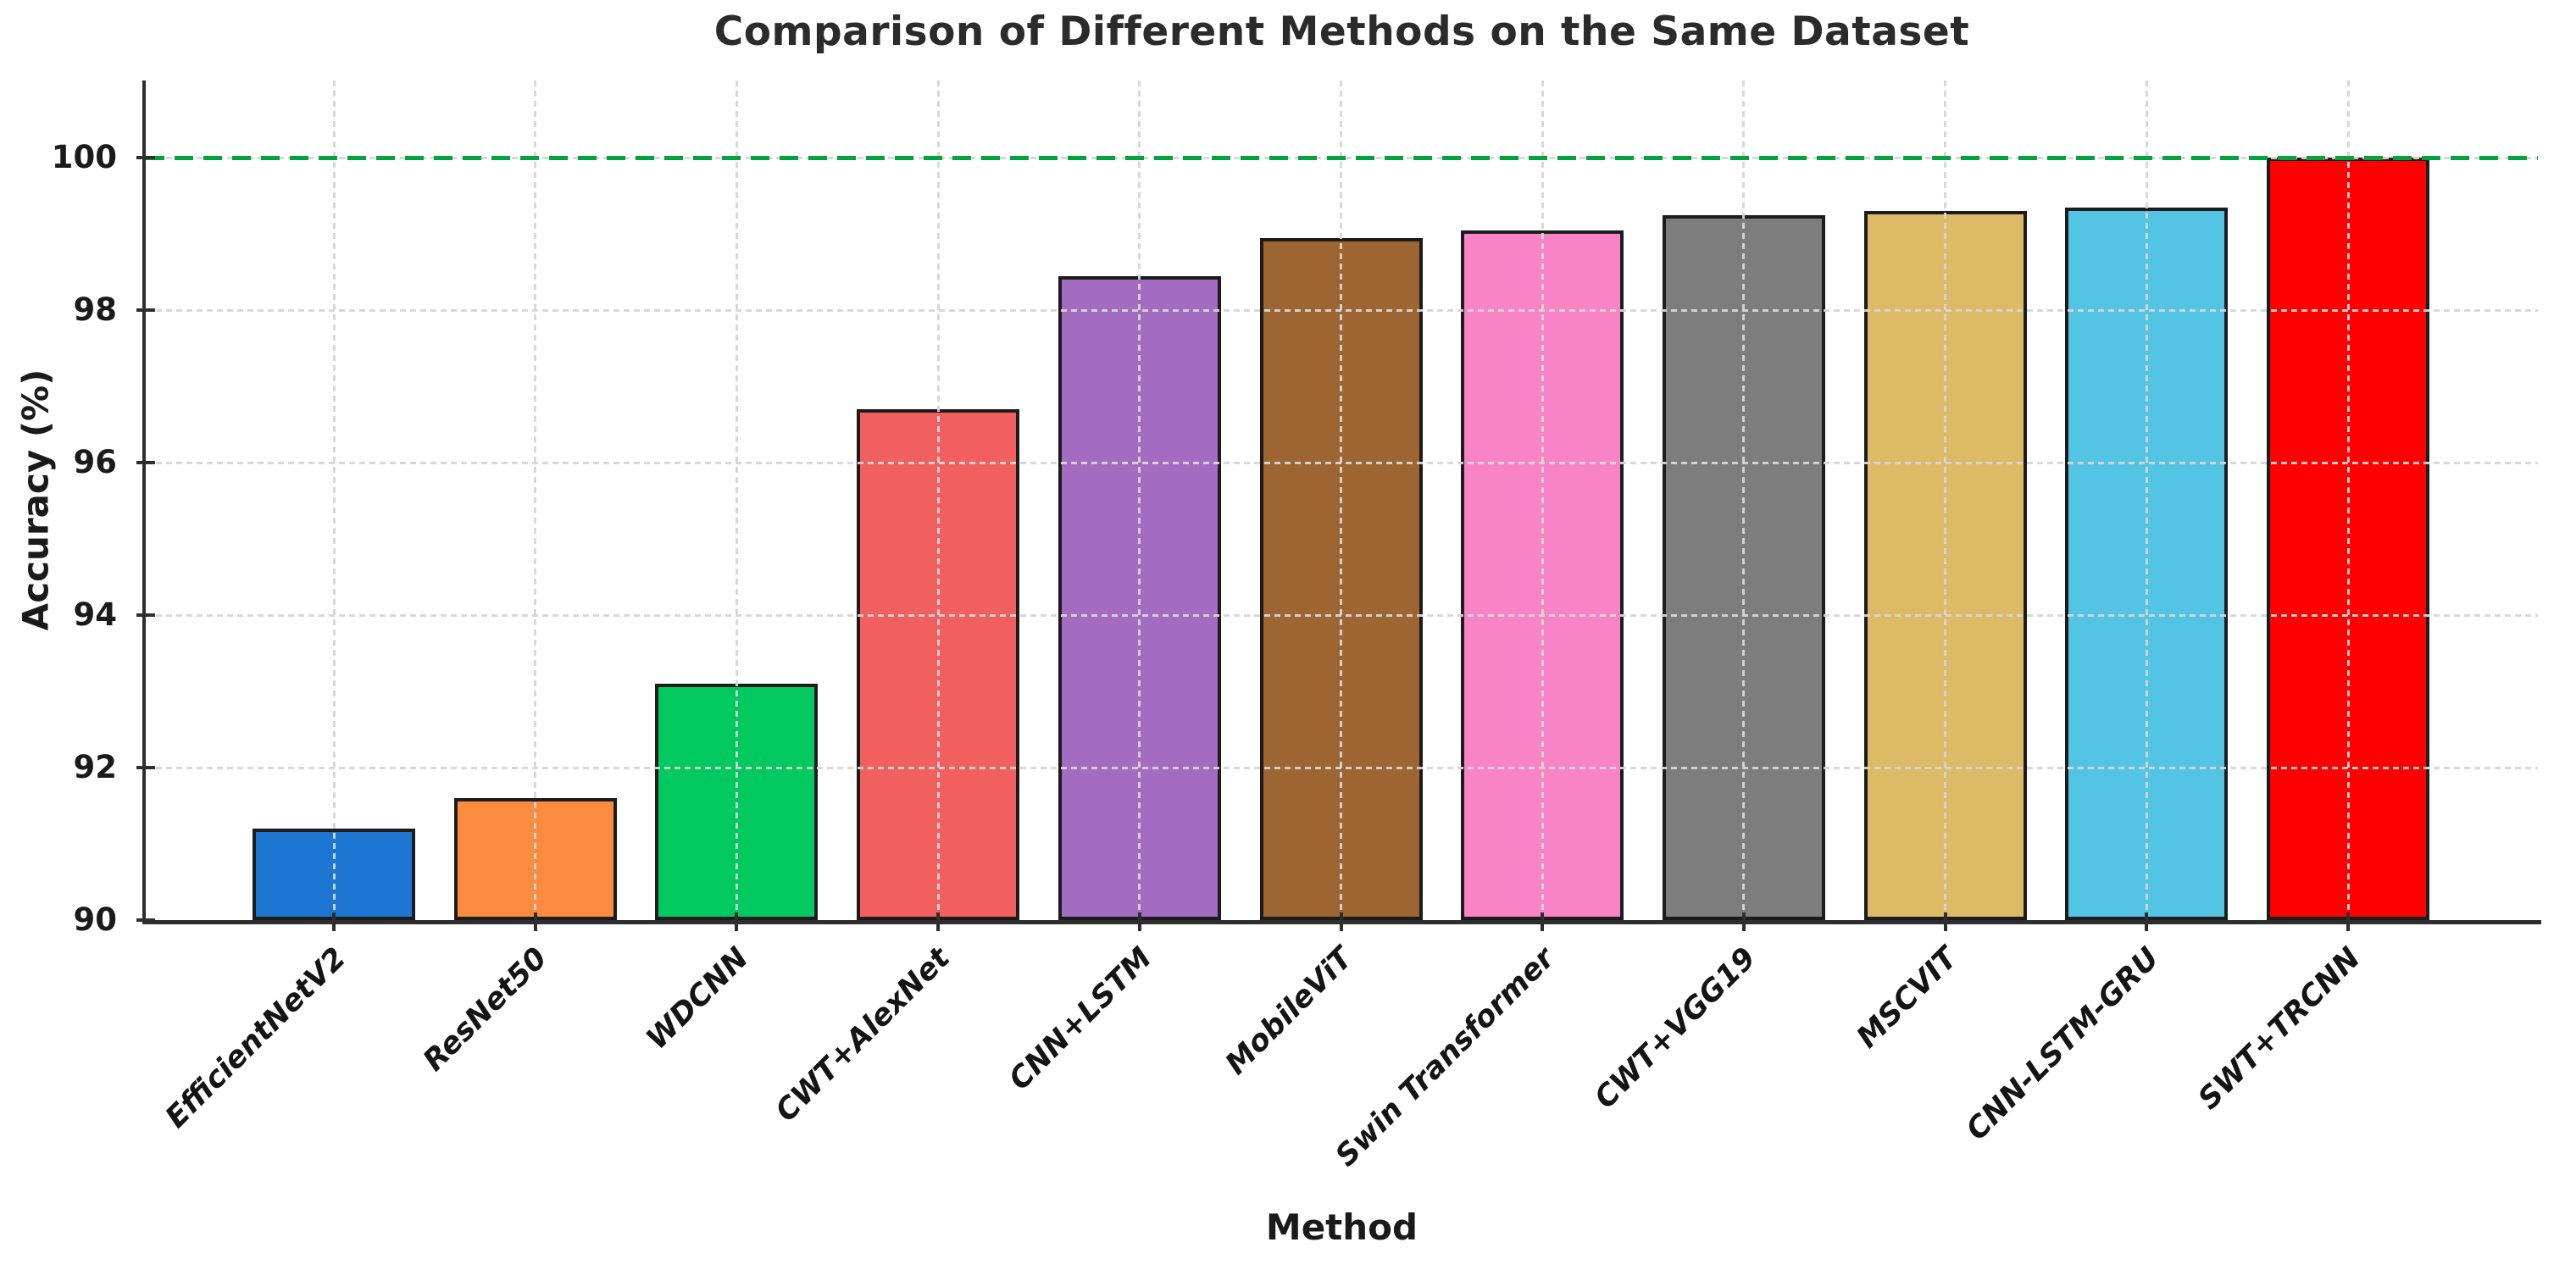 The width and height of the screenshot is (2576, 1270). Describe the element at coordinates (95, 767) in the screenshot. I see `y-tick-label: 92` at that location.